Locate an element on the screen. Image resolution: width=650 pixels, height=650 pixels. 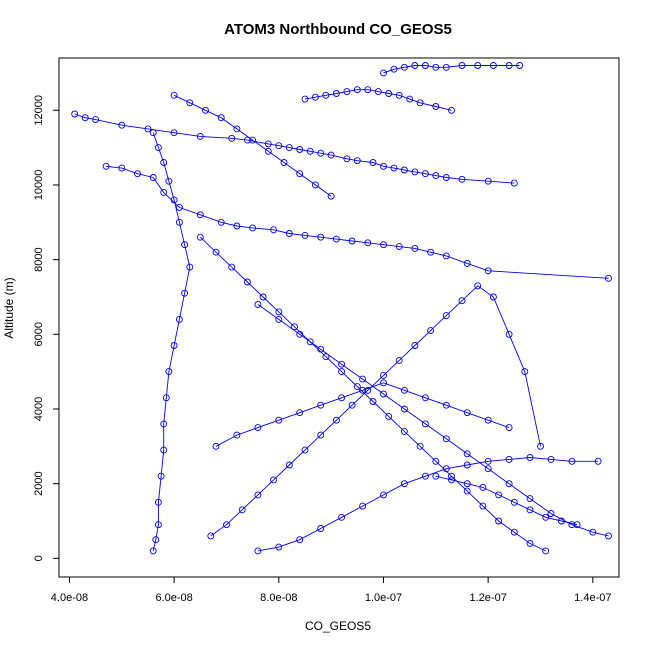
y-tick-label: 0 is located at coordinates (39, 558).